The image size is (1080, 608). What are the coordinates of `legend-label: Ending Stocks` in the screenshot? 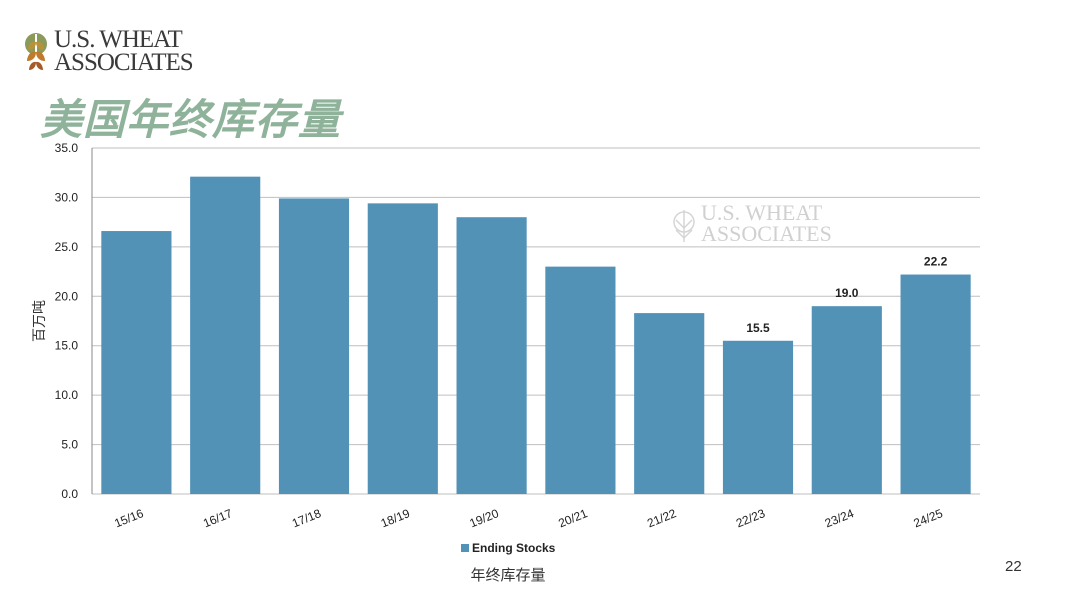 It's located at (514, 548).